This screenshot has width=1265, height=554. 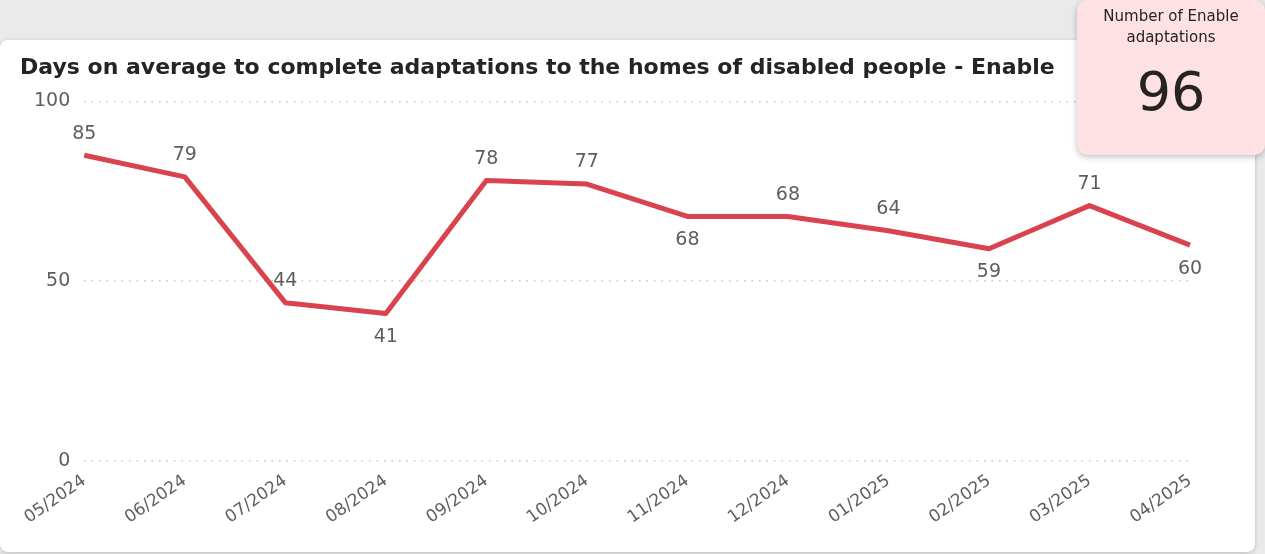 What do you see at coordinates (58, 279) in the screenshot?
I see `y-tick-label: 50` at bounding box center [58, 279].